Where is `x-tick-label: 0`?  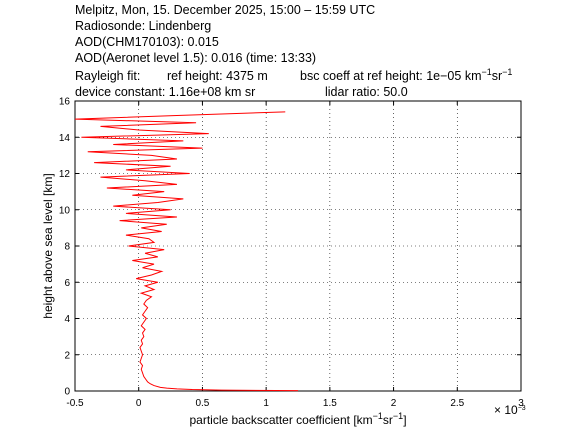
x-tick-label: 0 is located at coordinates (139, 403).